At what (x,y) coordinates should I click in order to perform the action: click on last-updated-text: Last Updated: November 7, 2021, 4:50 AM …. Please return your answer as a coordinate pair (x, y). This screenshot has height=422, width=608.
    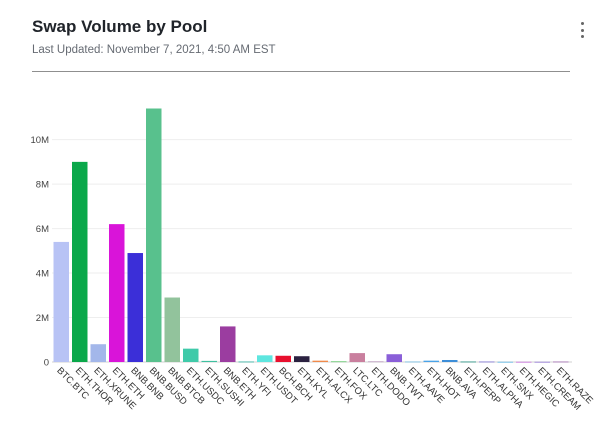
    Looking at the image, I should click on (154, 50).